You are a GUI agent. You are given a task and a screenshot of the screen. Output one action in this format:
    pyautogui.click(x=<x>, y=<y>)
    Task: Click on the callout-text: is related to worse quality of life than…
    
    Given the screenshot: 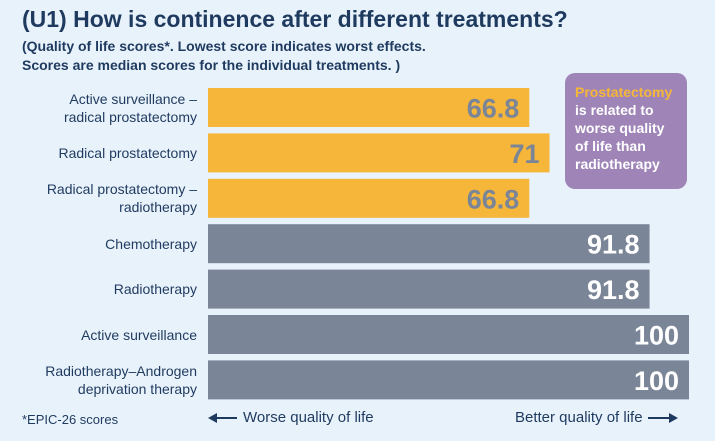 What is the action you would take?
    pyautogui.click(x=620, y=137)
    